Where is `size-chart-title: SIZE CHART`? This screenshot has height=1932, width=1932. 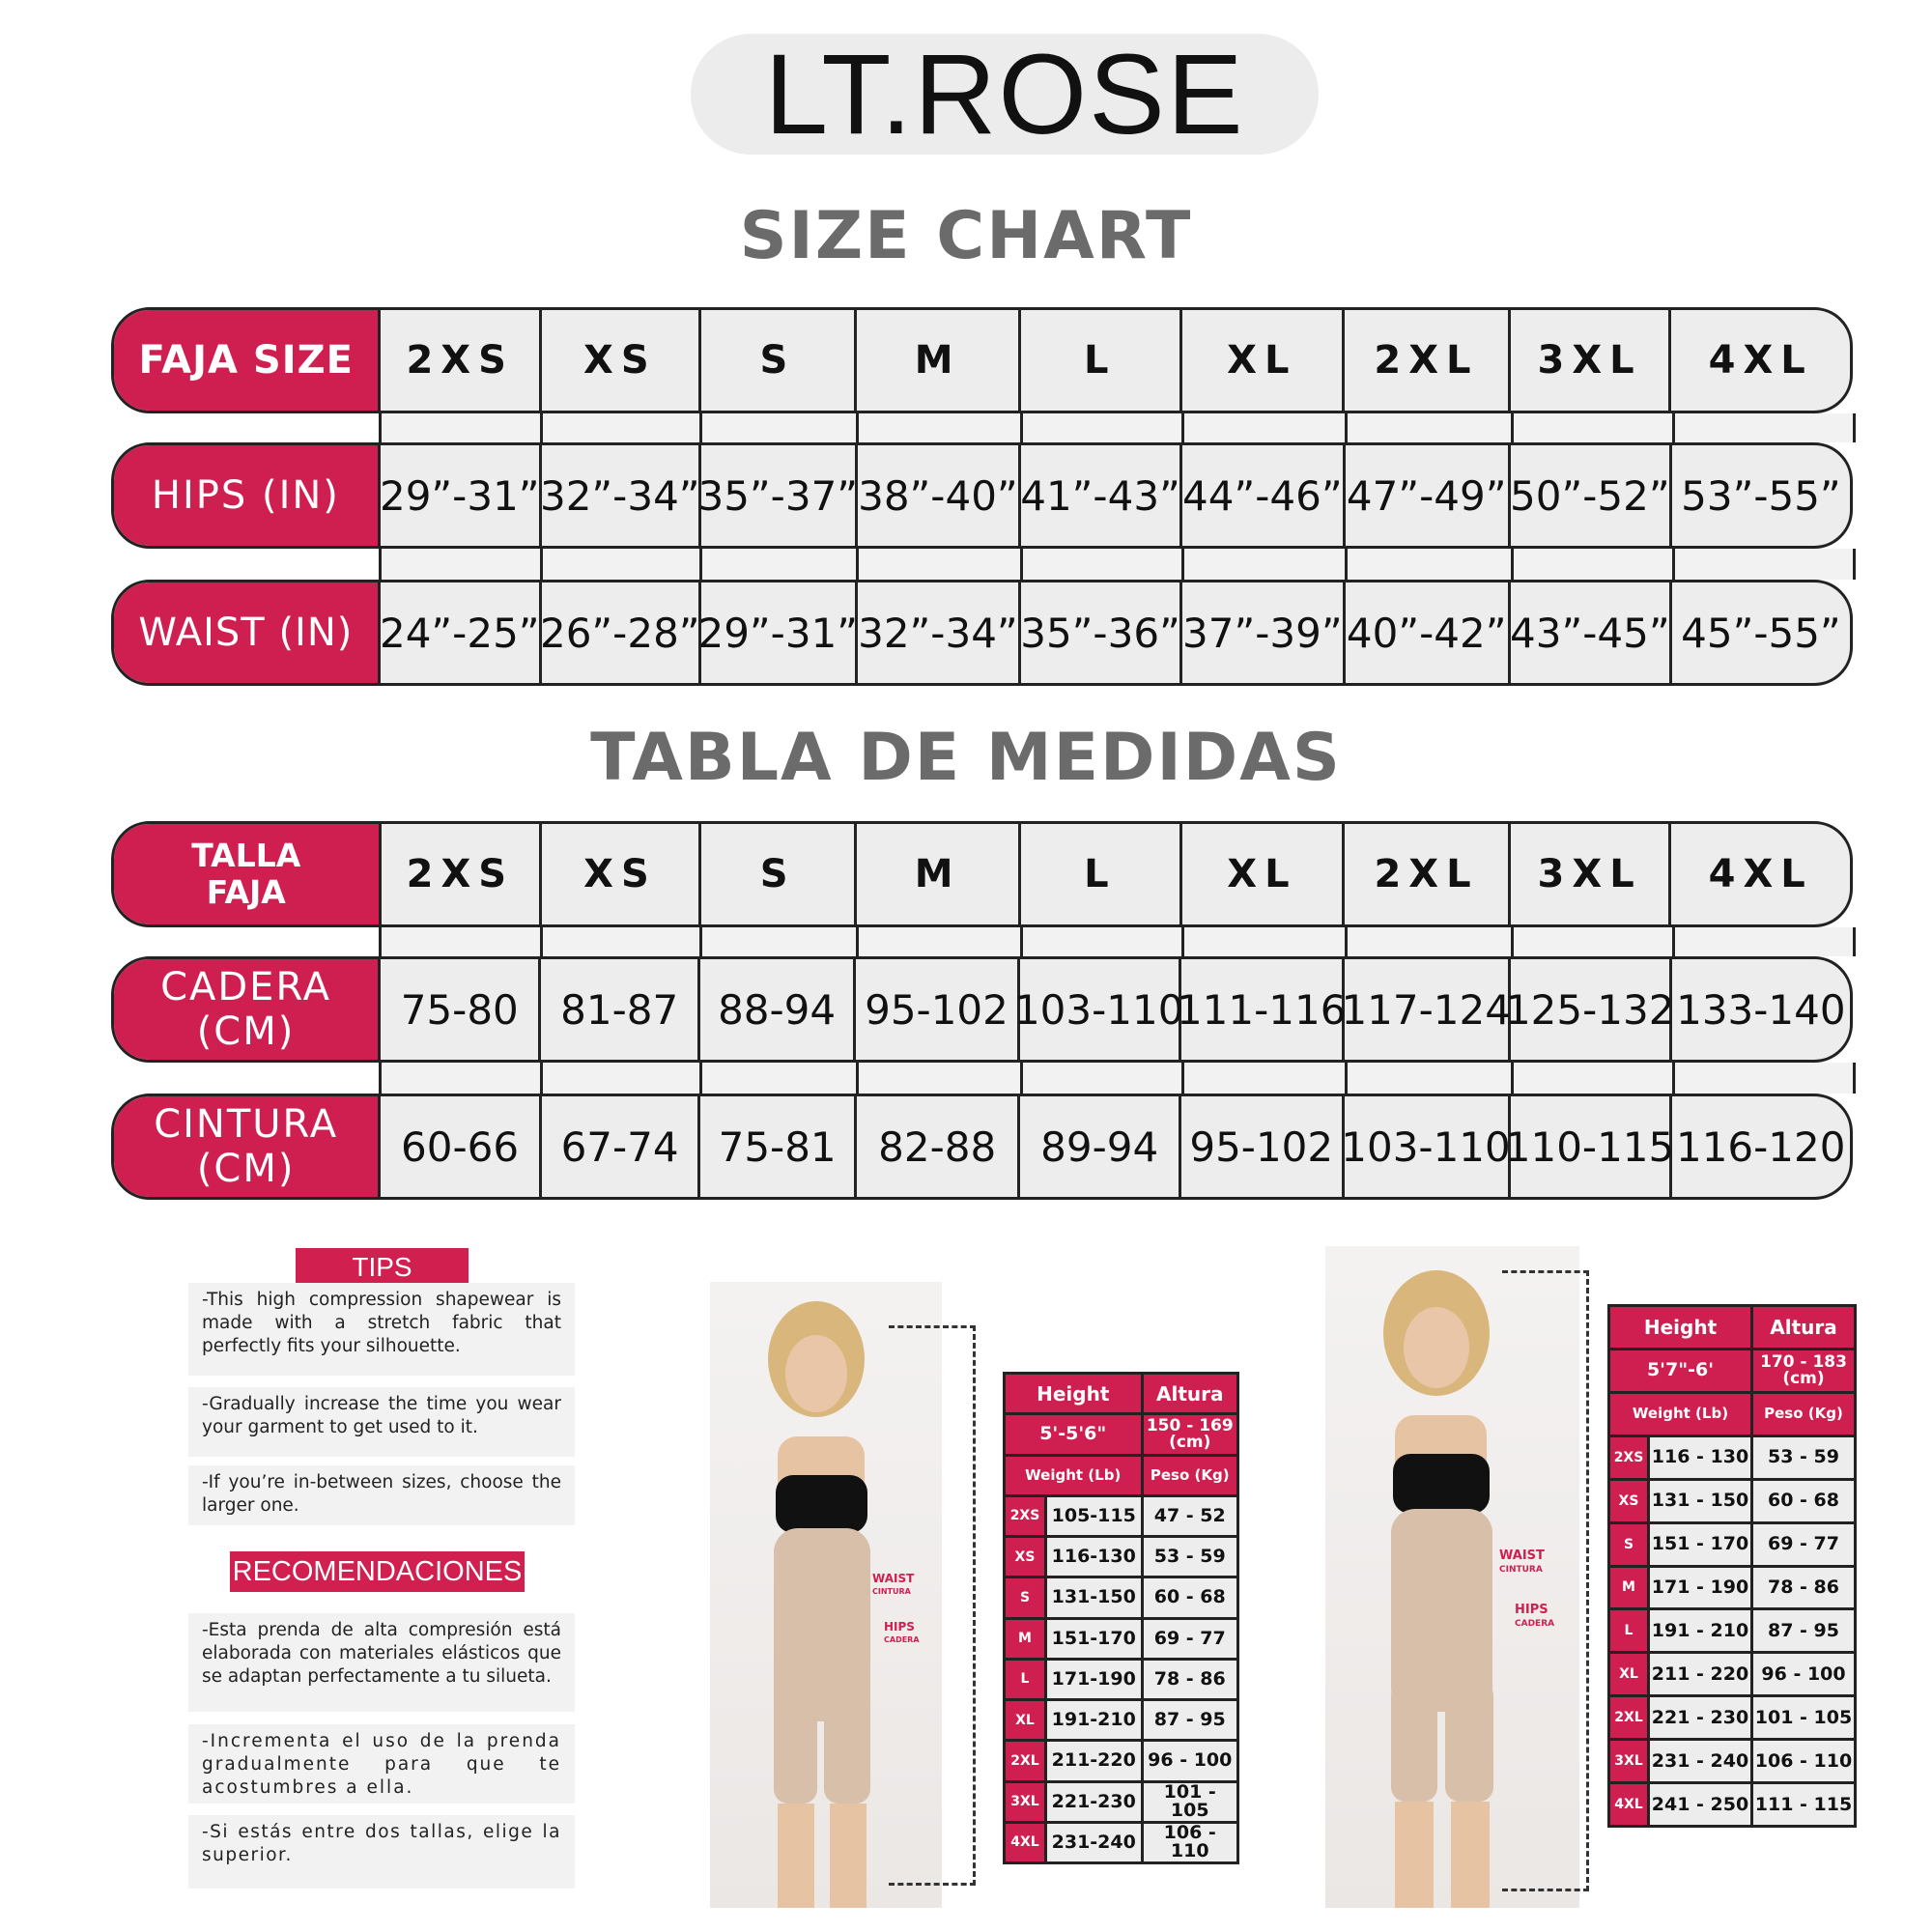 size-chart-title: SIZE CHART is located at coordinates (966, 236).